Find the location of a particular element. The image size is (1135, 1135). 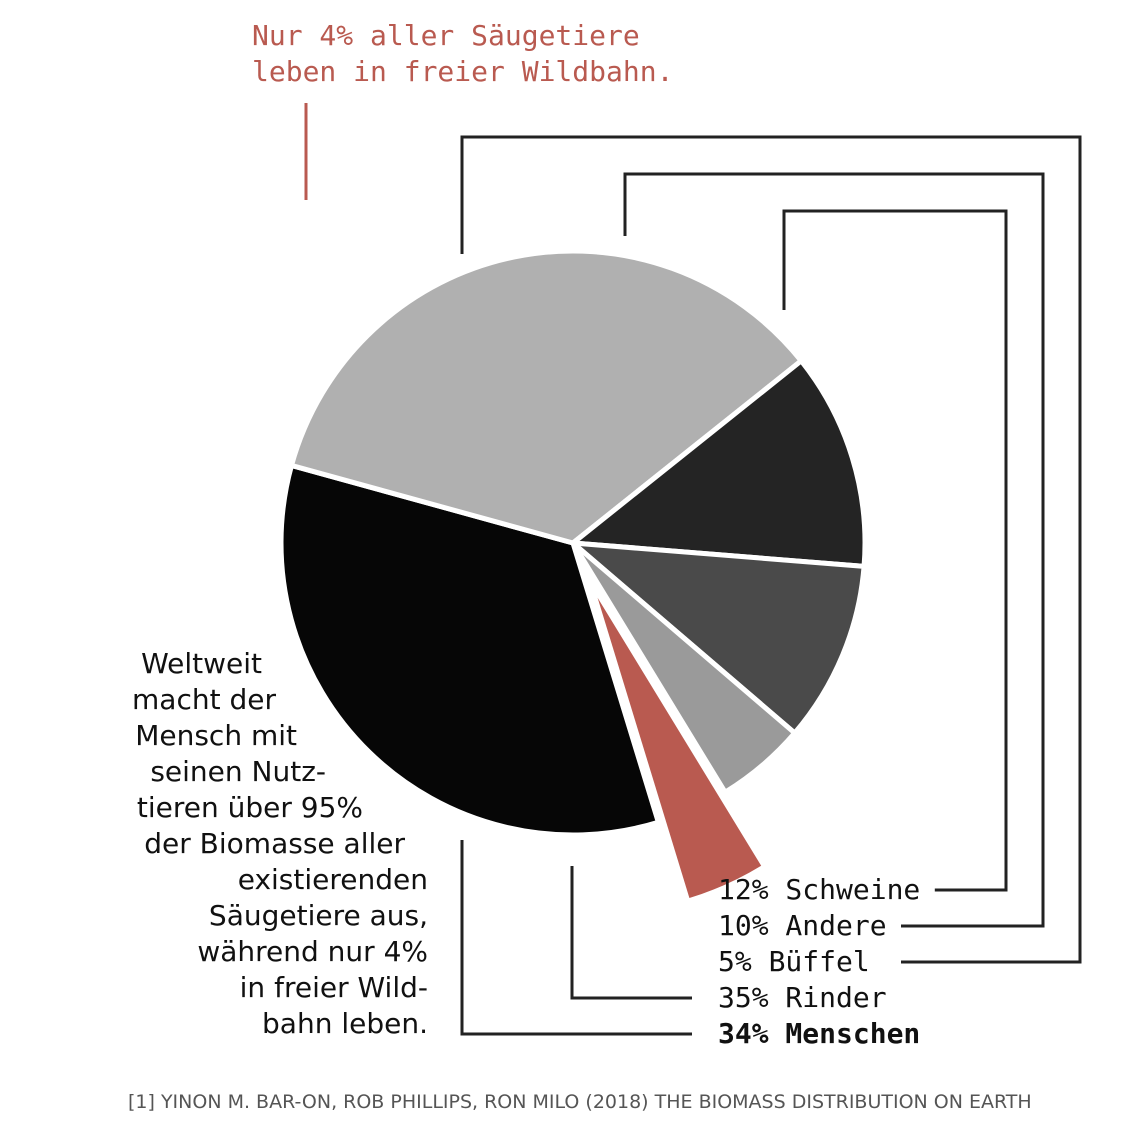

connector-rinder is located at coordinates (631, 933).